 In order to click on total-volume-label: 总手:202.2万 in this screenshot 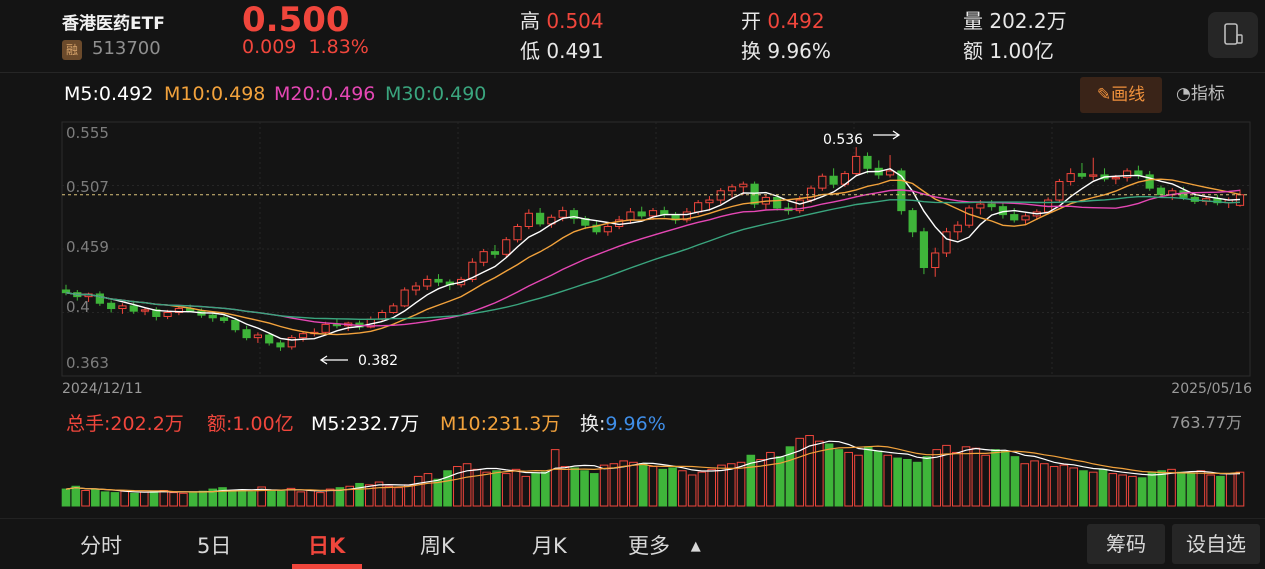, I will do `click(125, 424)`.